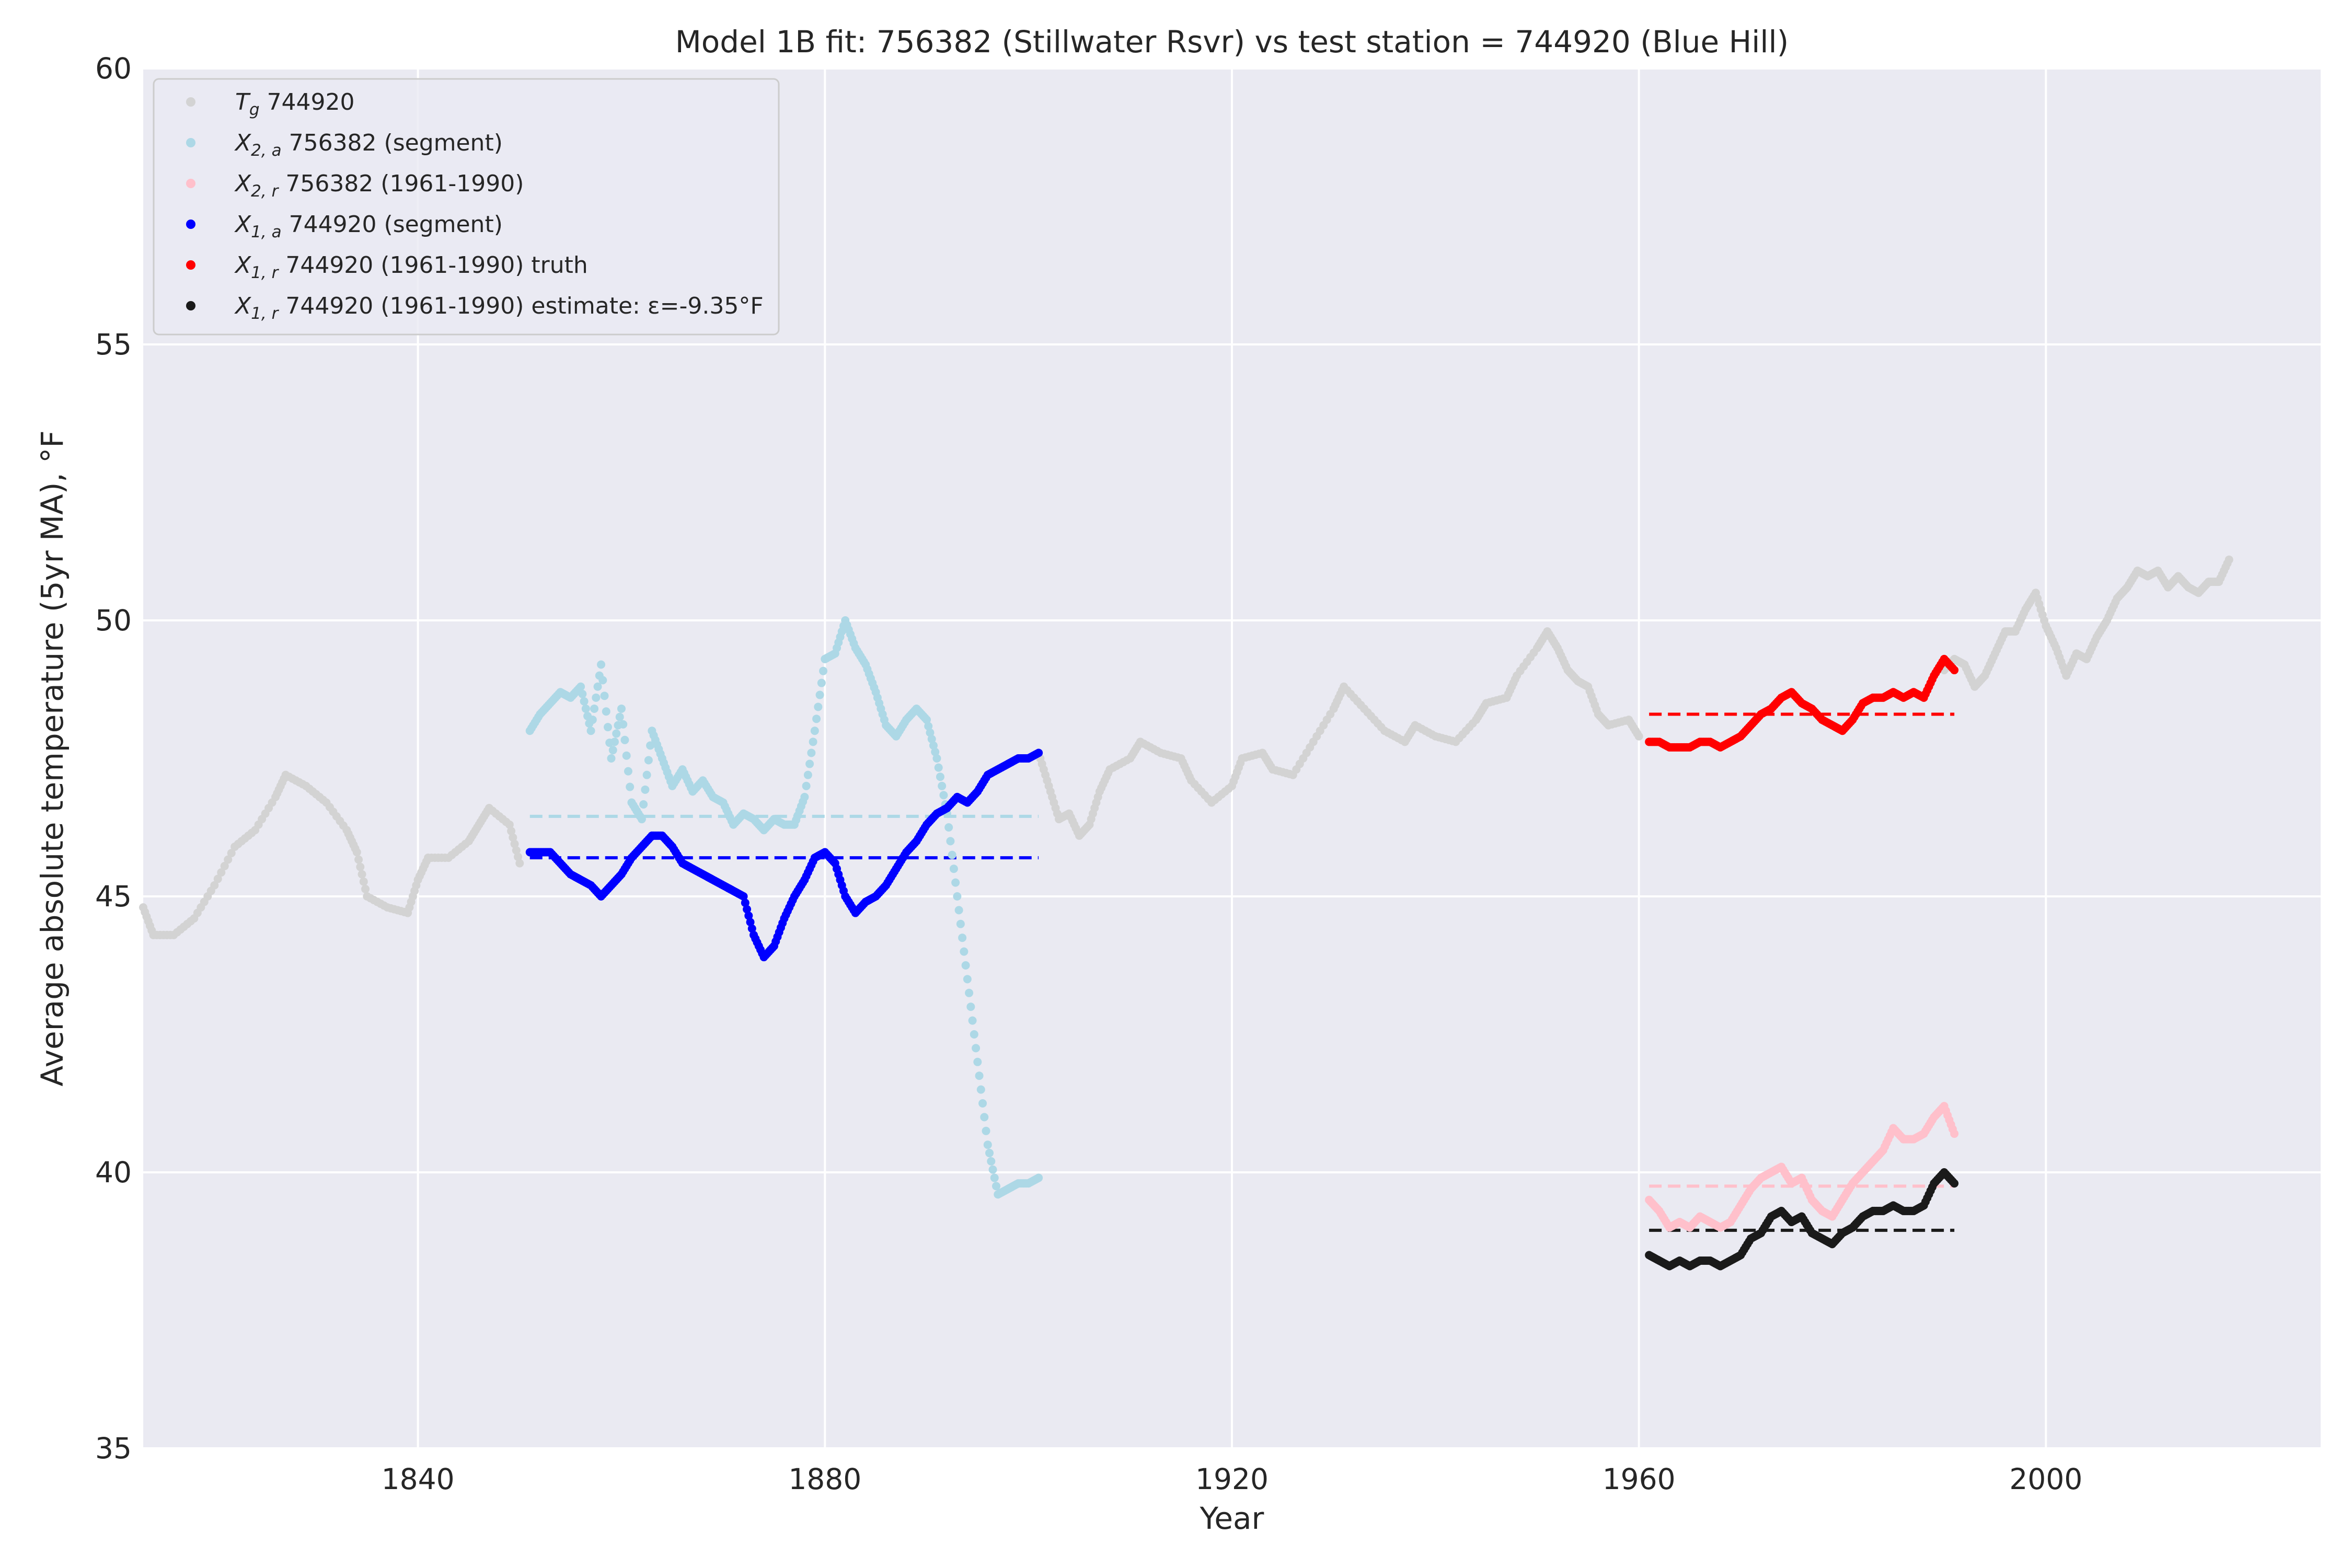 This screenshot has height=1568, width=2352. I want to click on y-tick-label: 50, so click(113, 620).